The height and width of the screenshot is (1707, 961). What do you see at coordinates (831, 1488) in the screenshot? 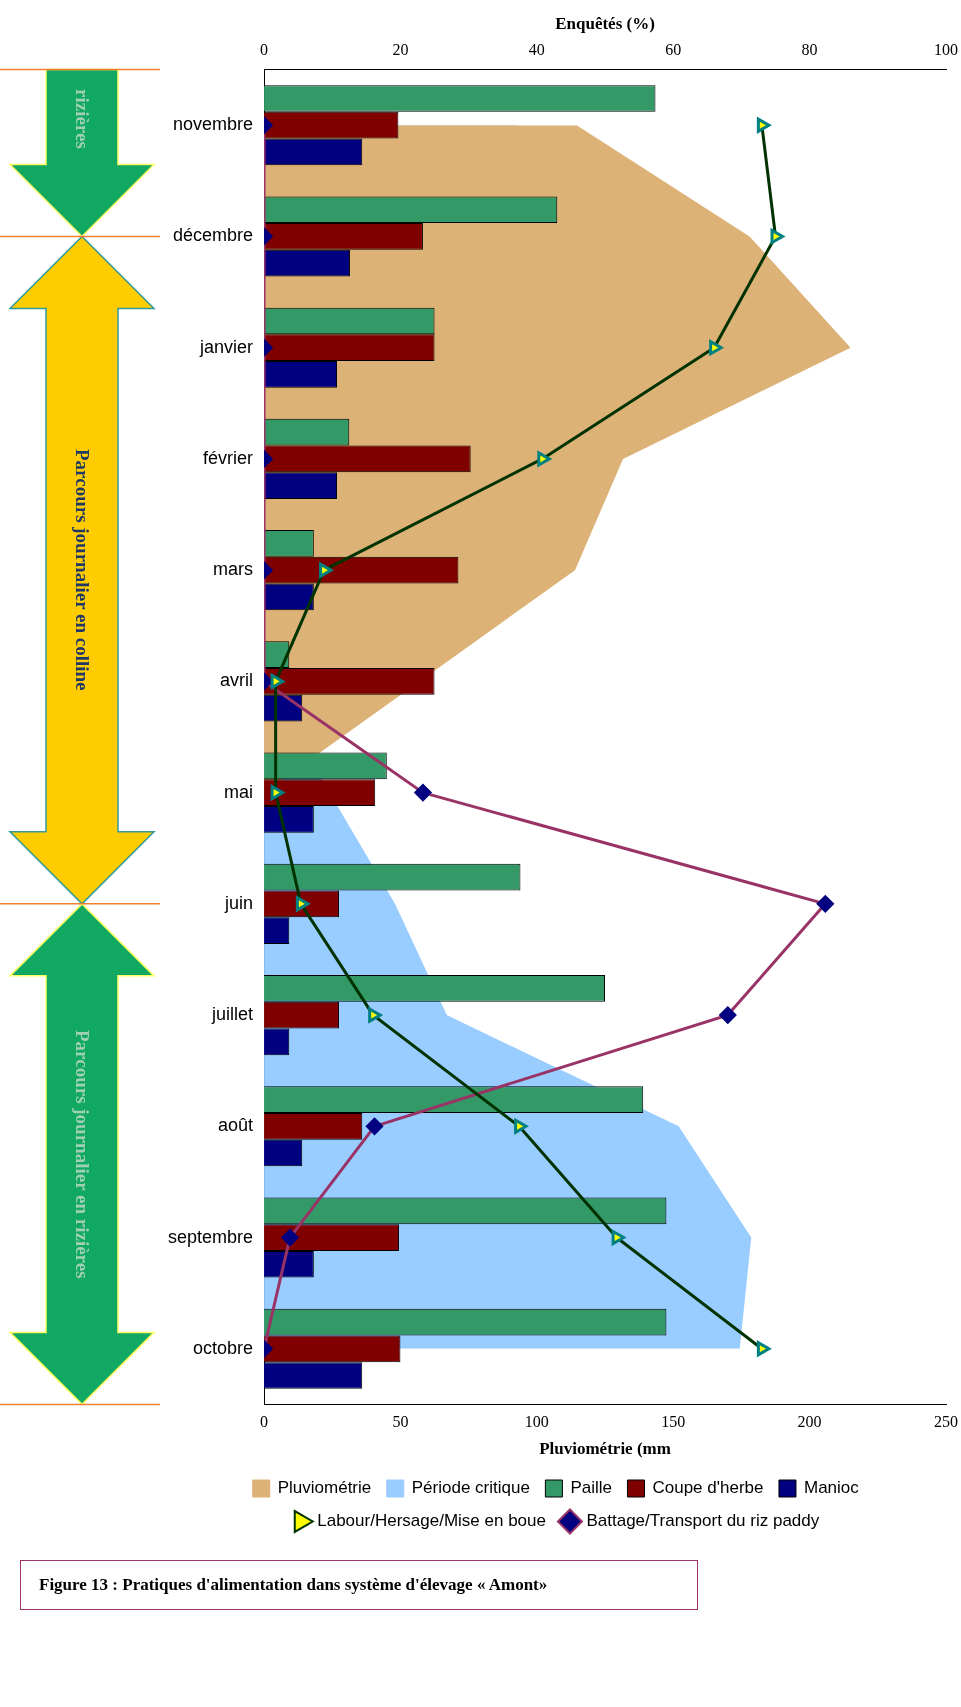
I see `legend-label: Manioc` at bounding box center [831, 1488].